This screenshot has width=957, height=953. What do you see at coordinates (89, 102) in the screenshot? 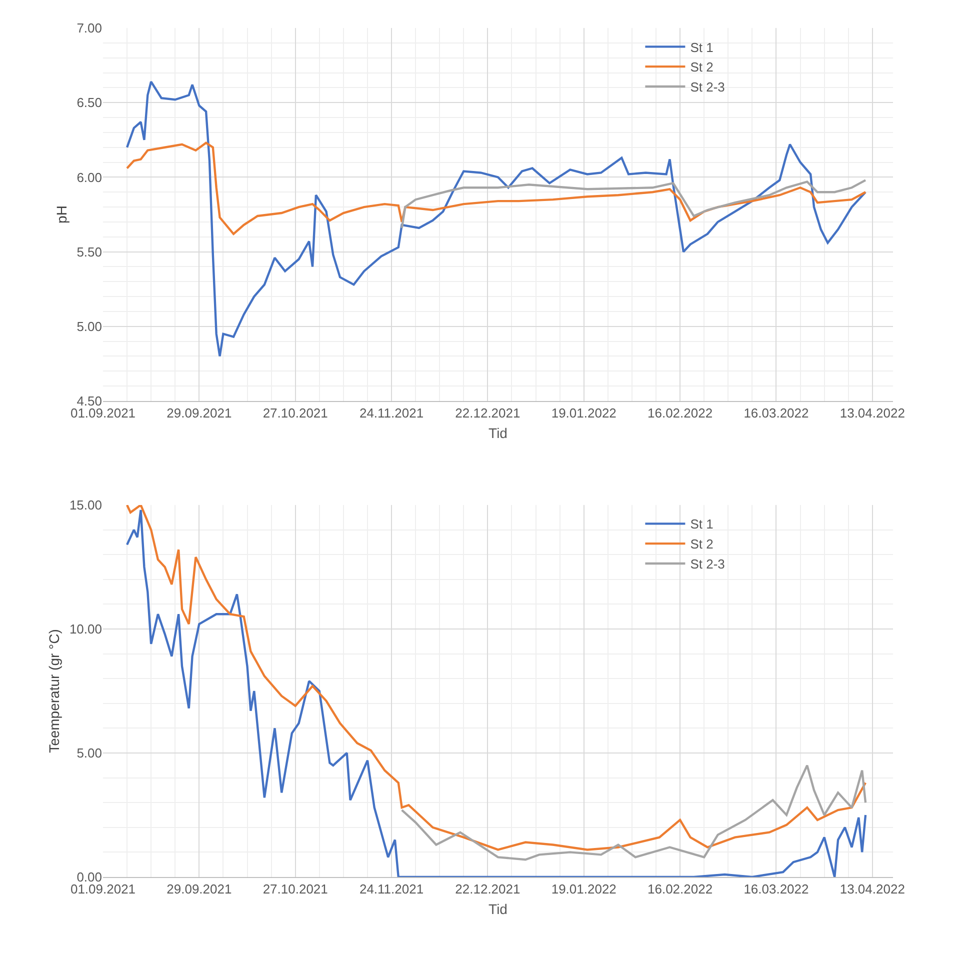
I see `y-tick-label: 6.50` at bounding box center [89, 102].